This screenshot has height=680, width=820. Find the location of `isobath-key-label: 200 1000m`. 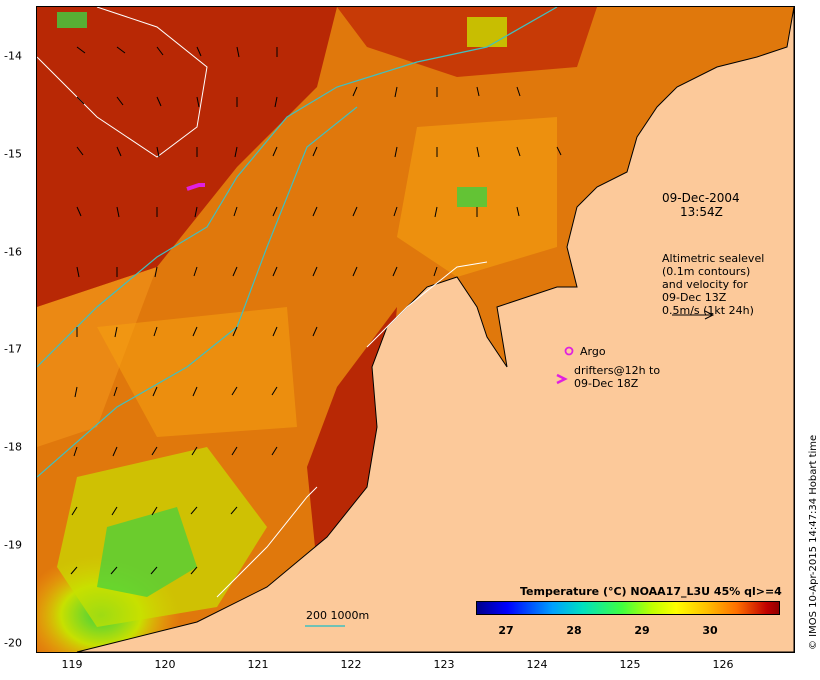

isobath-key-label: 200 1000m is located at coordinates (338, 615).